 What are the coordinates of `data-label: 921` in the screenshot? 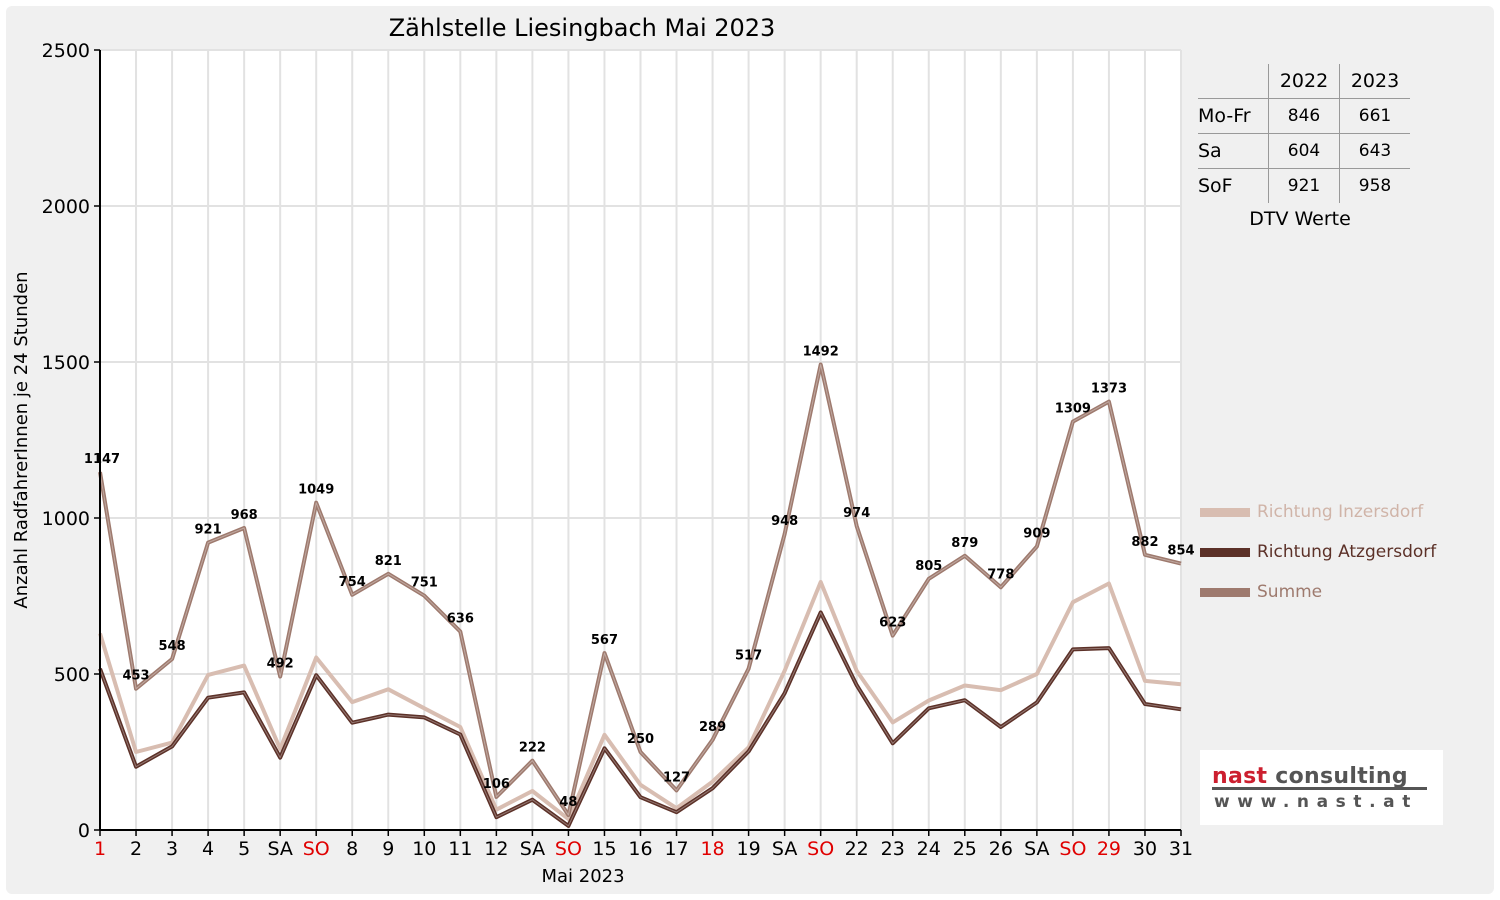 It's located at (208, 530).